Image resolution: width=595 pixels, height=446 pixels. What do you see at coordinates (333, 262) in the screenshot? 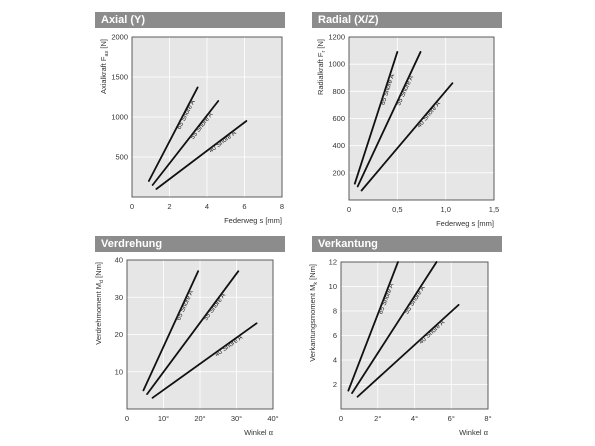
I see `y-tick-label: 12` at bounding box center [333, 262].